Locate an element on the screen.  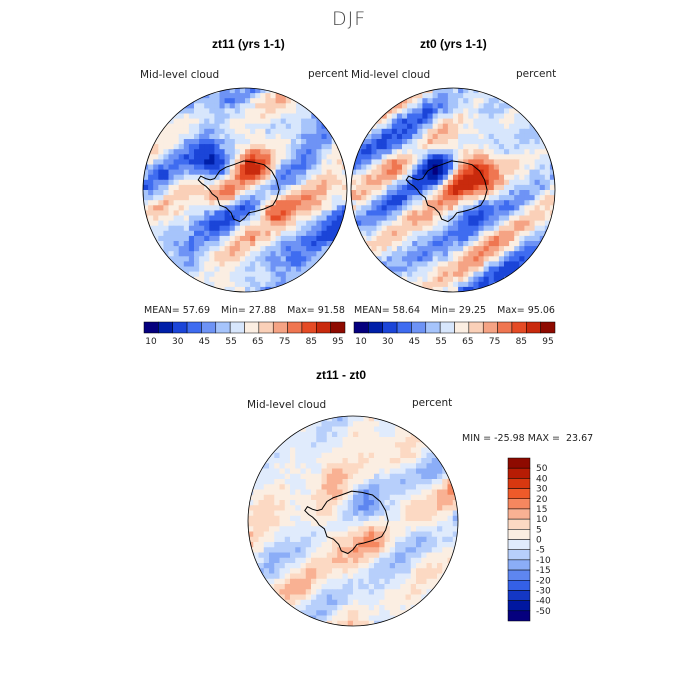
panel1-title: zt11 (yrs 1-1) is located at coordinates (248, 44).